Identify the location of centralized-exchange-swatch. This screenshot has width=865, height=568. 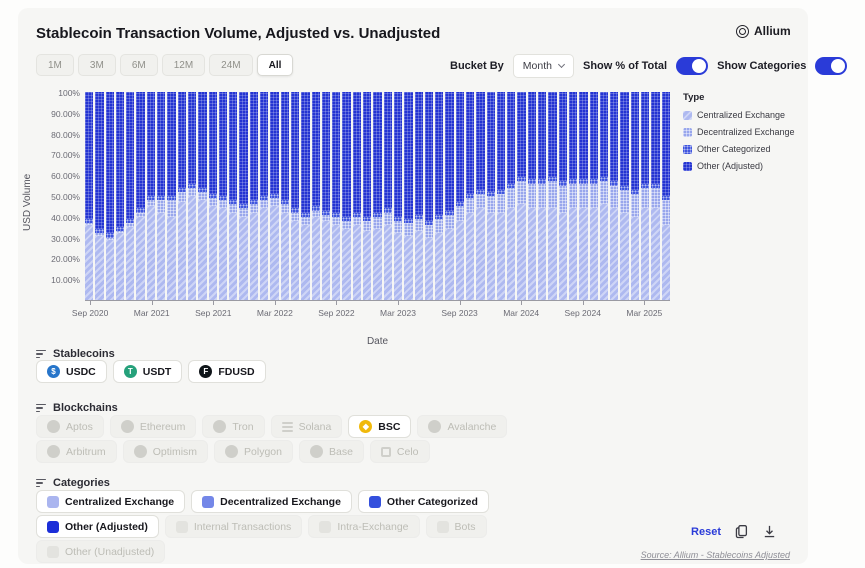
(53, 501).